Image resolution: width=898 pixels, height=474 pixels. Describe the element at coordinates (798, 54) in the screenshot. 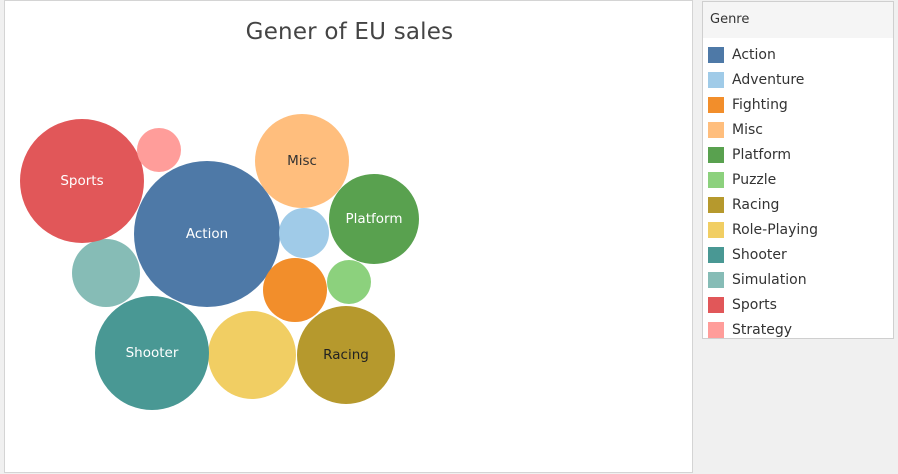

I see `legend-item-action: Action` at that location.